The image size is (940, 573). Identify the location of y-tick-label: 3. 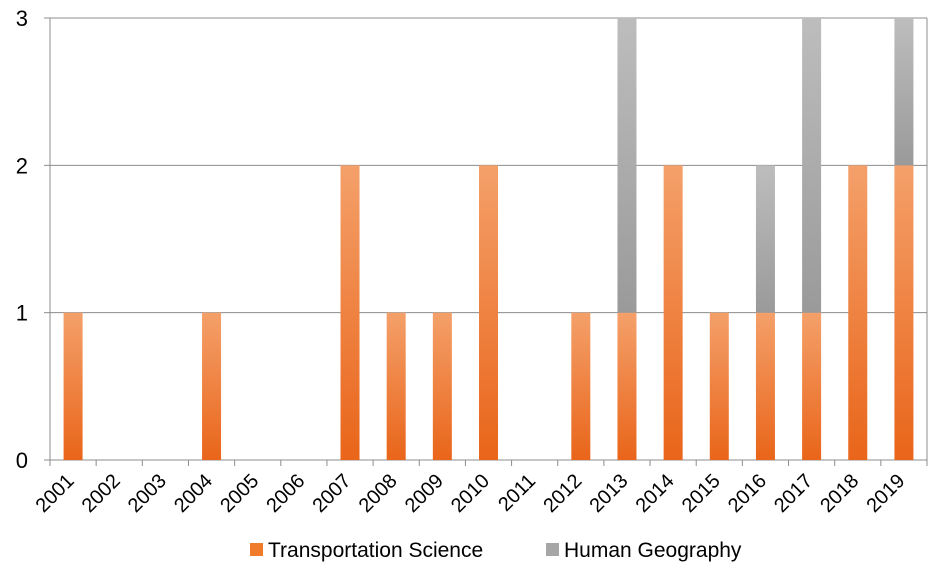
(22, 18).